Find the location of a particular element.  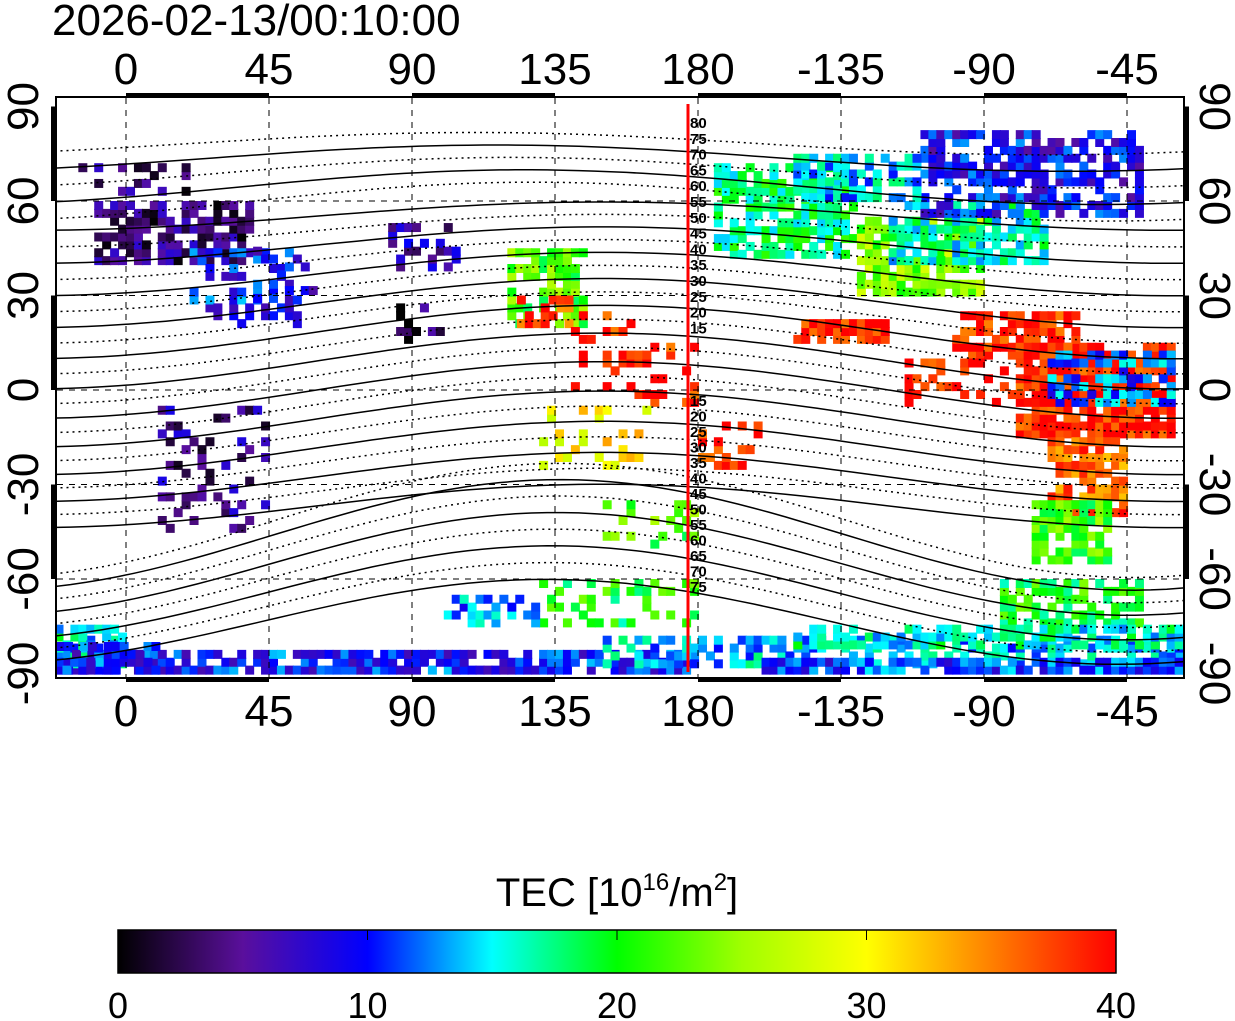

mlat-label: 75 is located at coordinates (698, 139).